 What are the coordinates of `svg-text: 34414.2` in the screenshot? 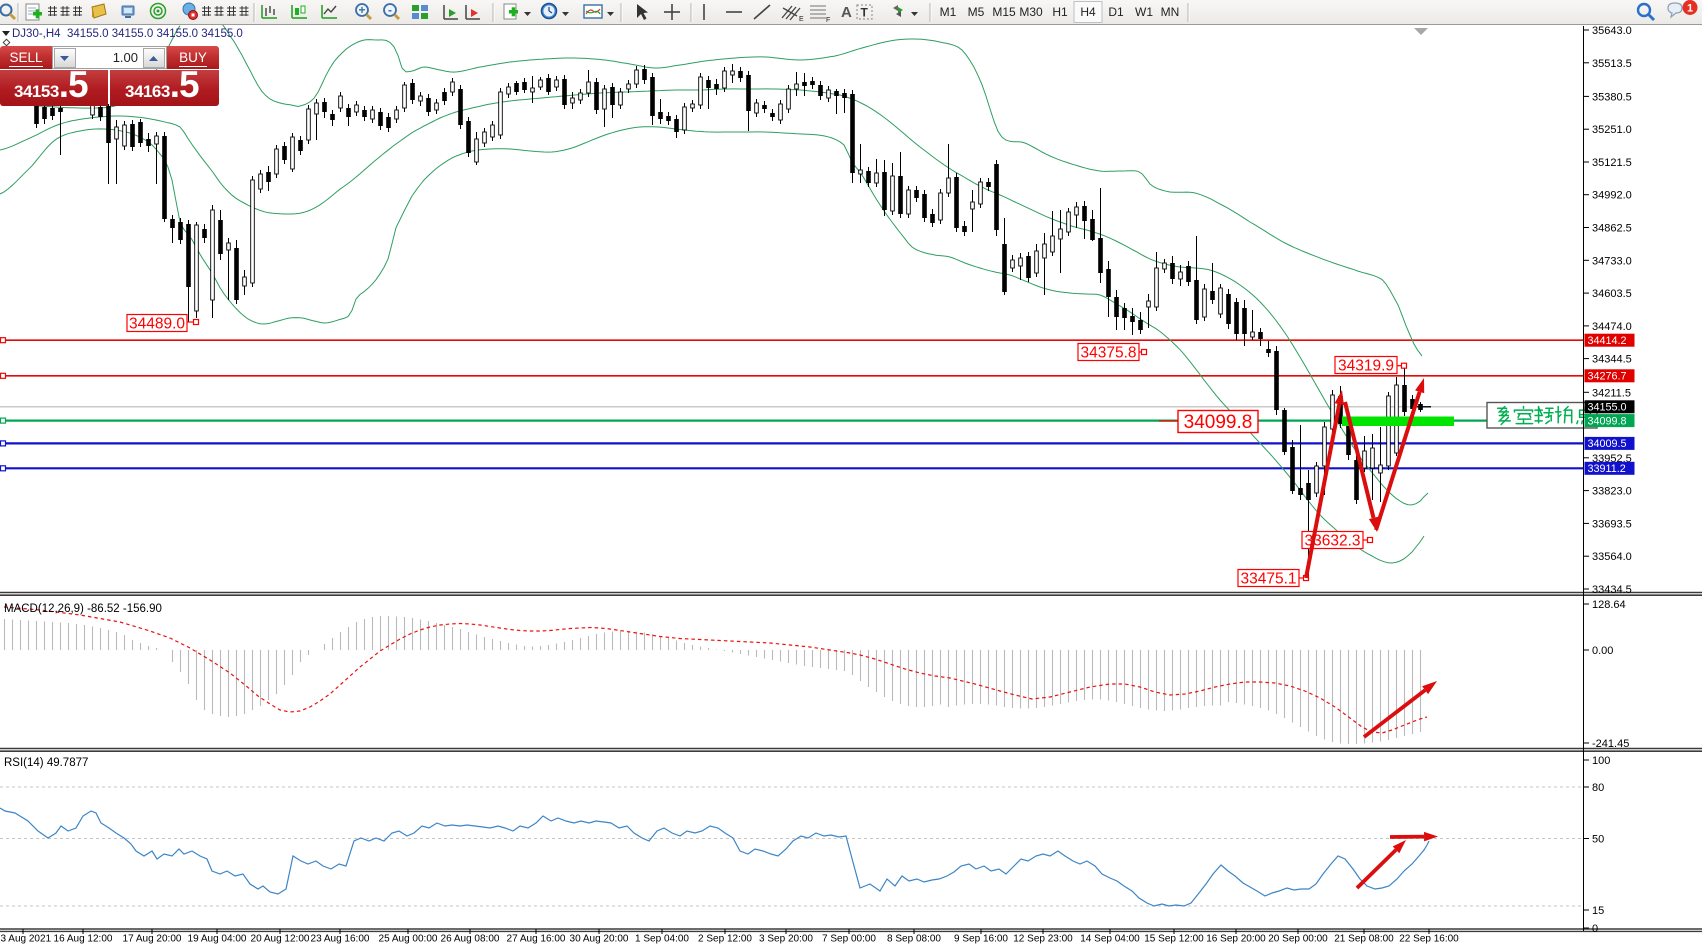 It's located at (1607, 341).